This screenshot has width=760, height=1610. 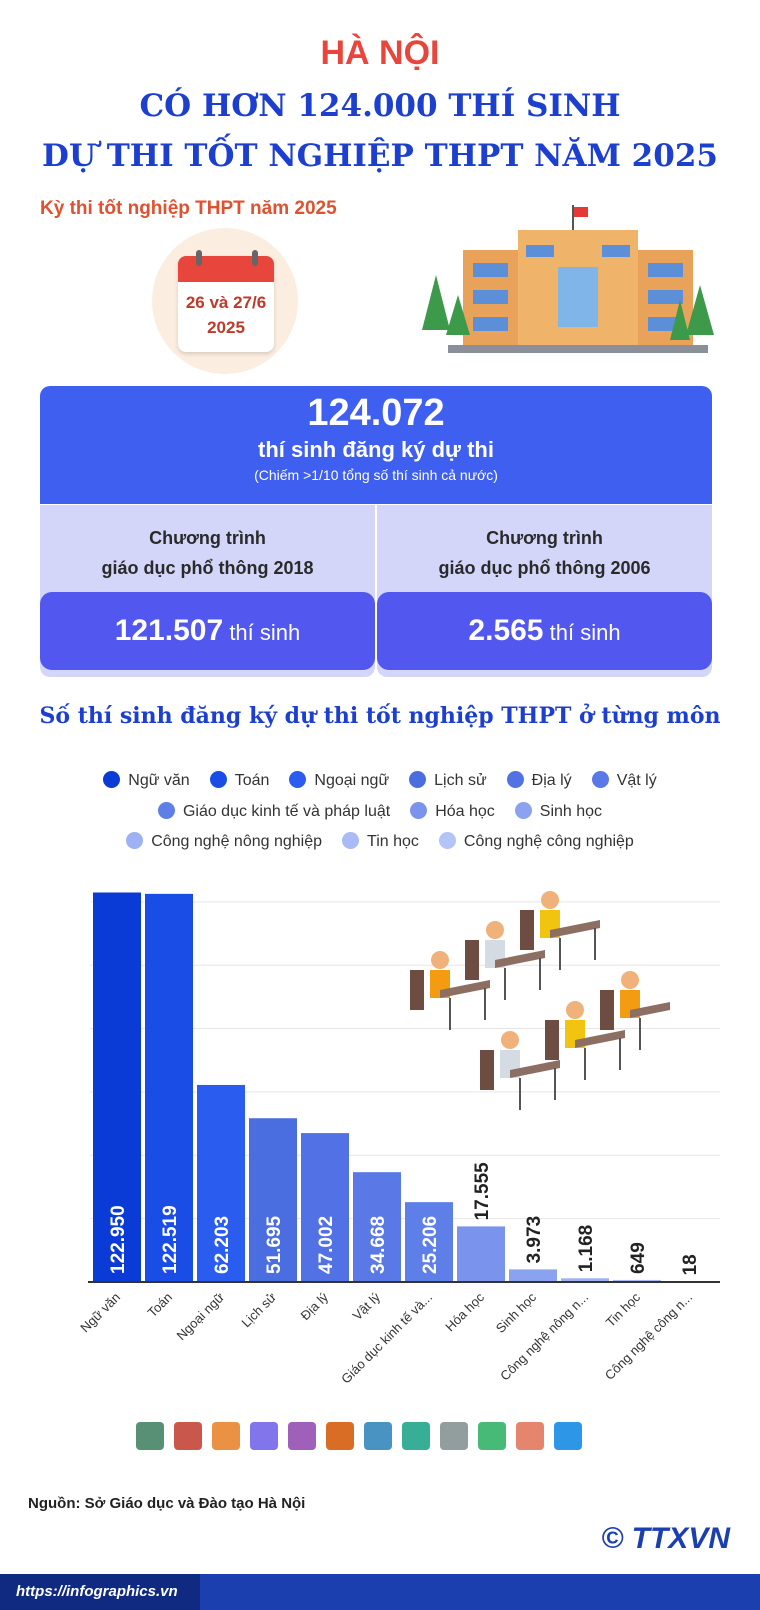 I want to click on data-label: 51.695, so click(x=274, y=1244).